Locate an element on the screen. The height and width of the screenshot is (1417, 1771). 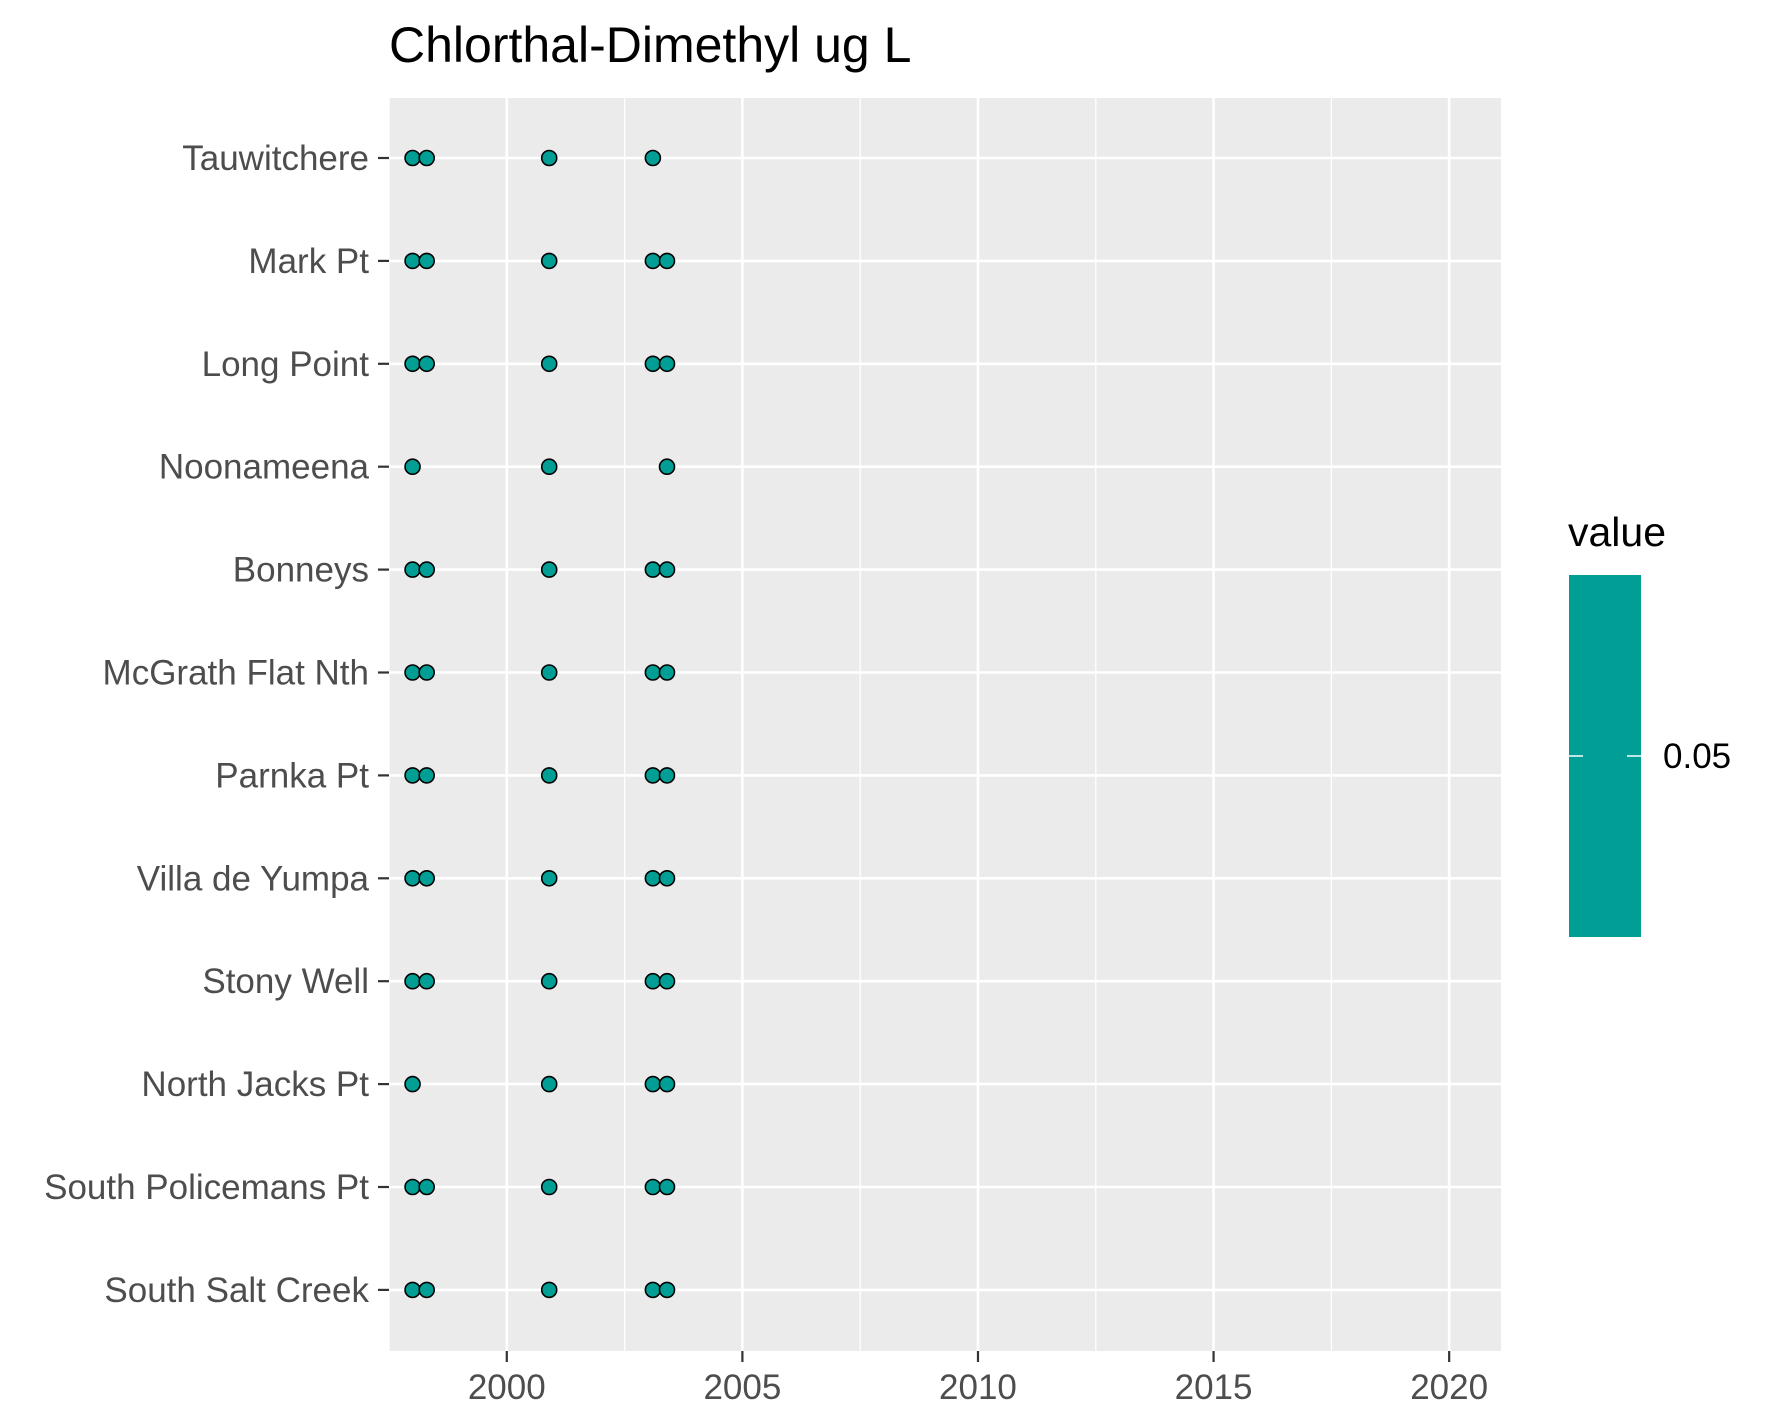
x-tick-label: 2000 is located at coordinates (507, 1387).